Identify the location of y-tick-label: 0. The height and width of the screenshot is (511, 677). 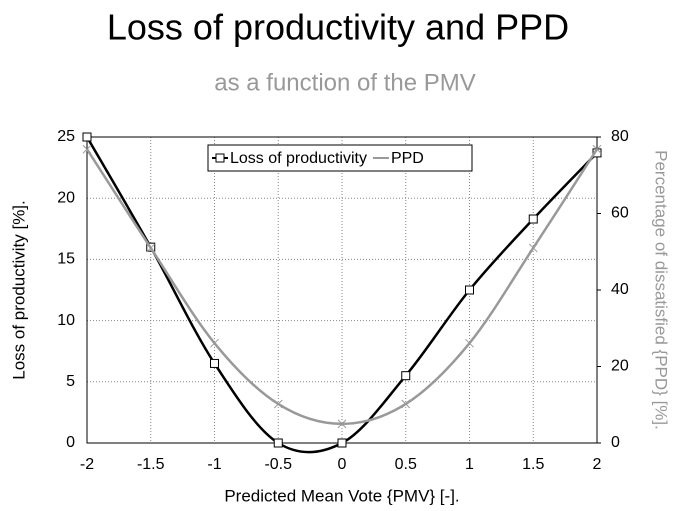
(70, 442).